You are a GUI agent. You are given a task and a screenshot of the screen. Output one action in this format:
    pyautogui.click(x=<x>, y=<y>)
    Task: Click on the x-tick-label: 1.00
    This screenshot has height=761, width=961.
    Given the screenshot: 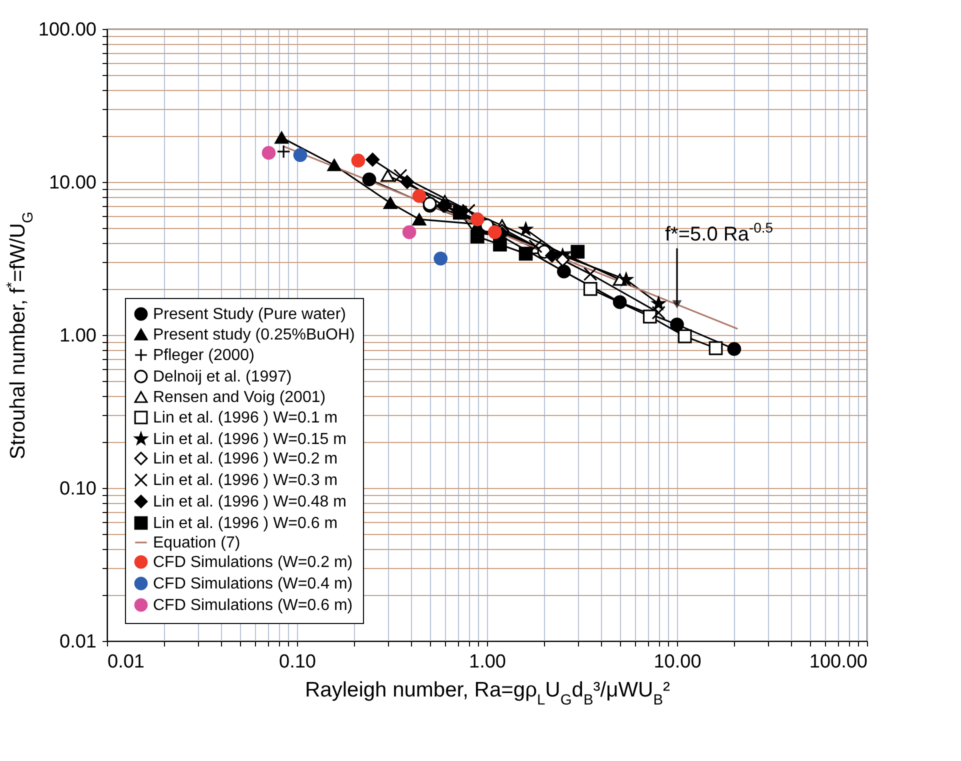 What is the action you would take?
    pyautogui.click(x=487, y=662)
    